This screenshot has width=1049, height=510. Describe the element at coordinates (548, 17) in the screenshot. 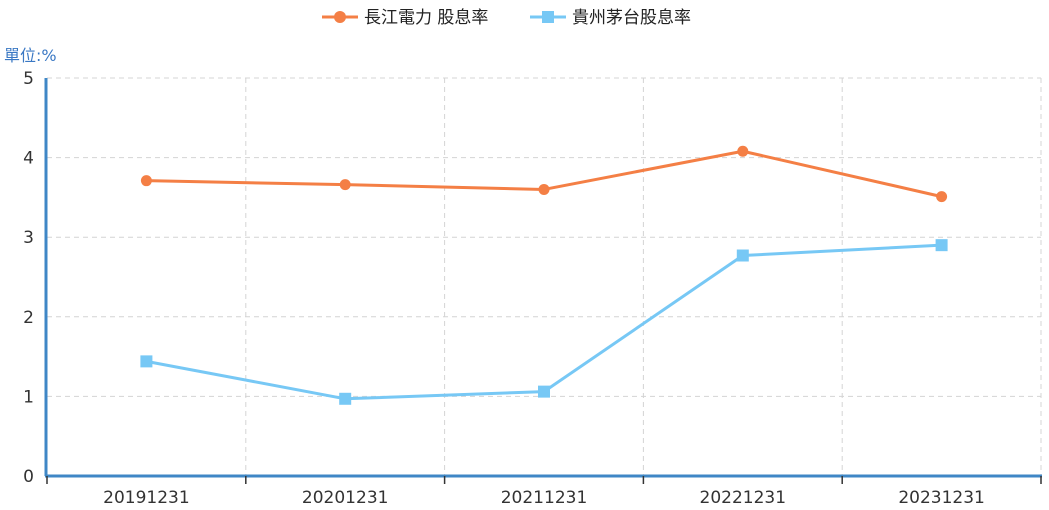

I see `legend-marker-moutai` at that location.